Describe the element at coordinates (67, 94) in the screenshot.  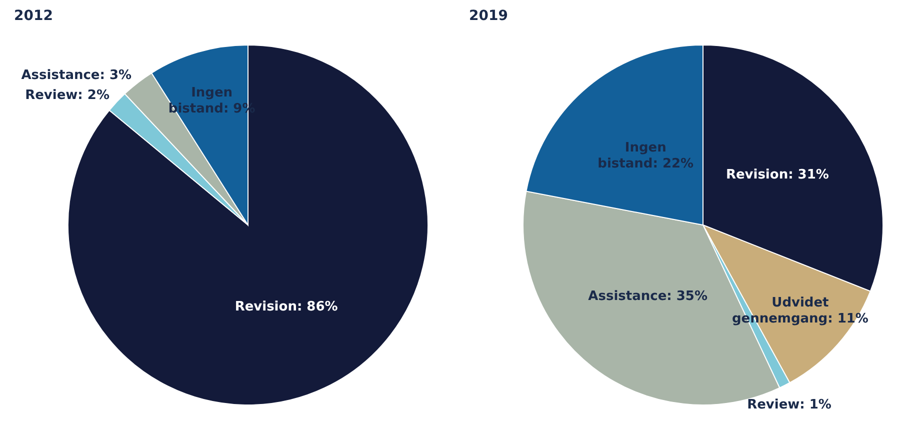
I see `slice-label: Review: 2%` at that location.